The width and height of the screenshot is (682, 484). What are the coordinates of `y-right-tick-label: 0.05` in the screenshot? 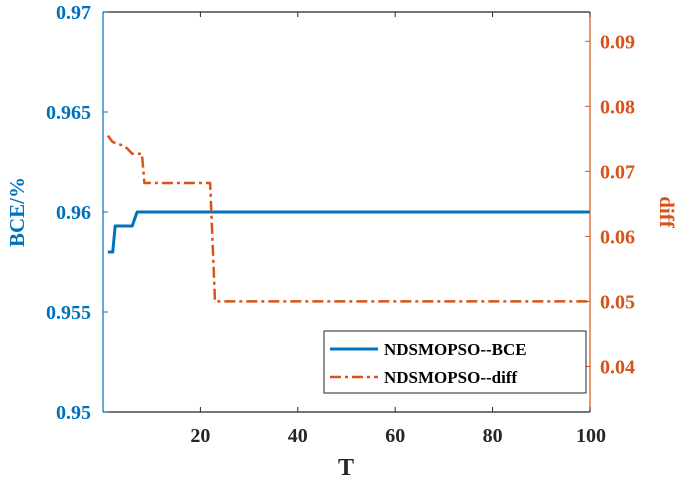 It's located at (617, 302).